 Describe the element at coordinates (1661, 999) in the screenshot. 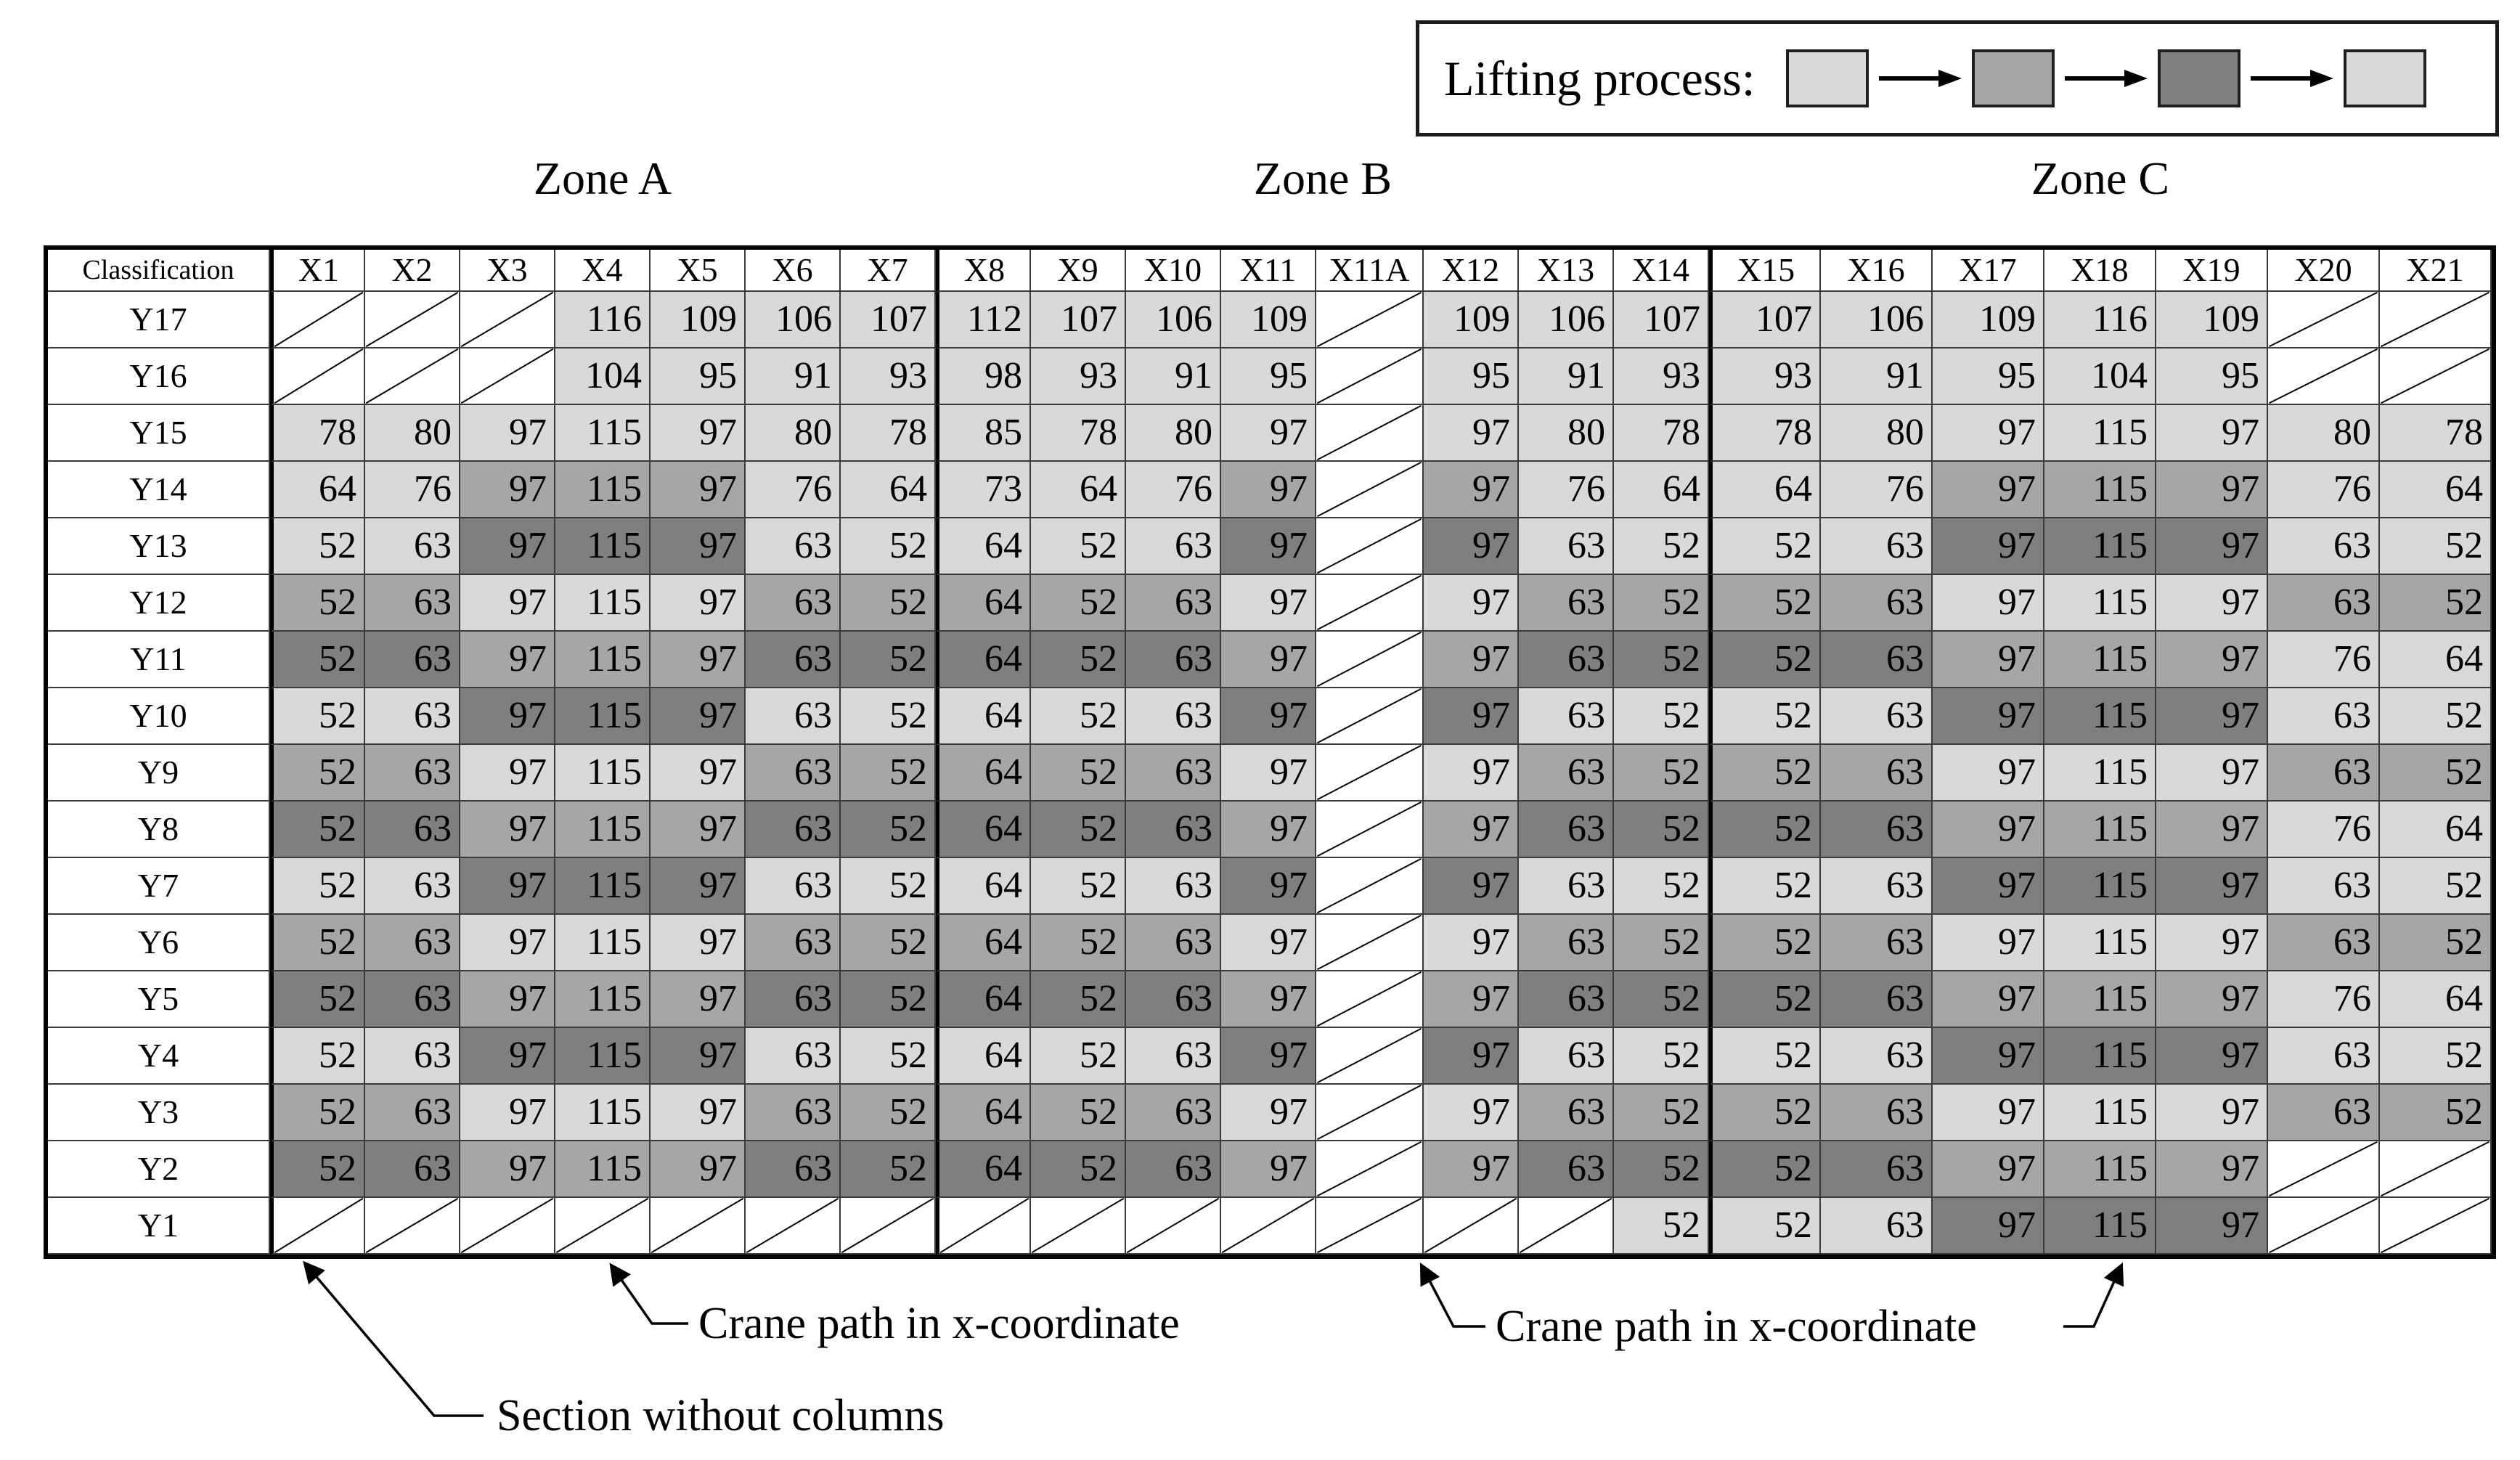

I see `cell-X14-Y5: 52` at that location.